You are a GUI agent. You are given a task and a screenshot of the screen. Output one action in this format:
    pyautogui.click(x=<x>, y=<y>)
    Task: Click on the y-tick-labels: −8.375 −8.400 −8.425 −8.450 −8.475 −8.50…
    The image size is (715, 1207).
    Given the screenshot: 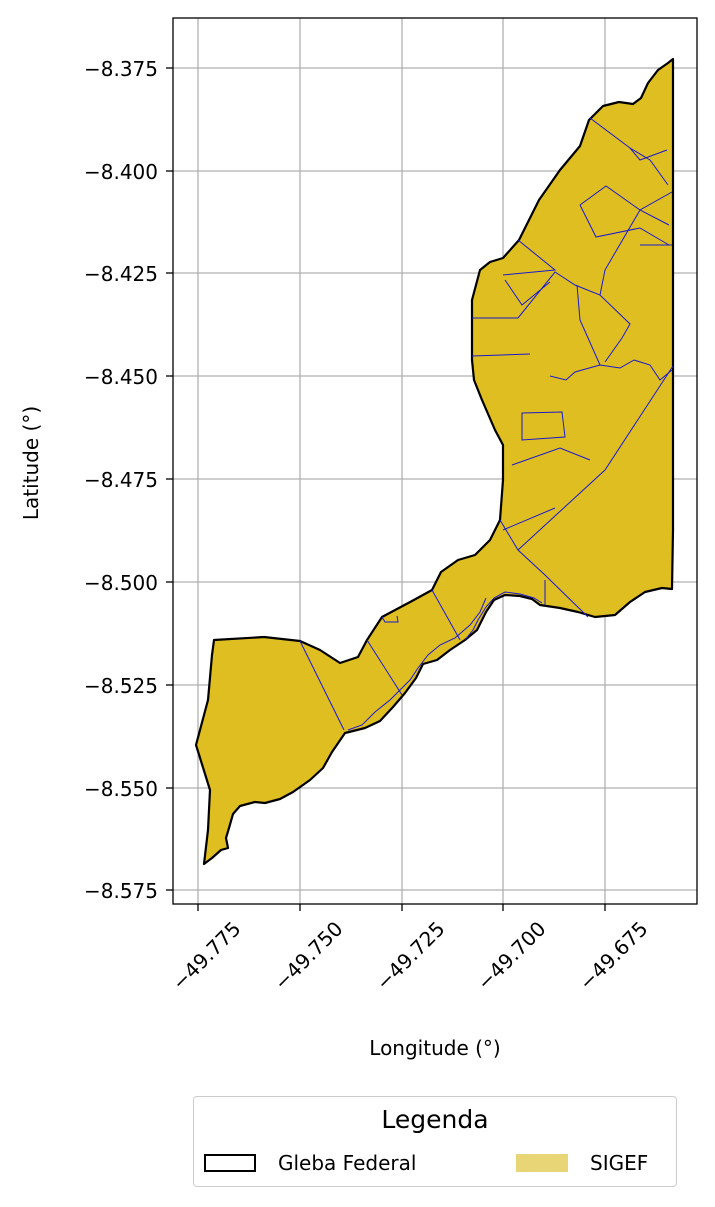 What is the action you would take?
    pyautogui.click(x=121, y=480)
    